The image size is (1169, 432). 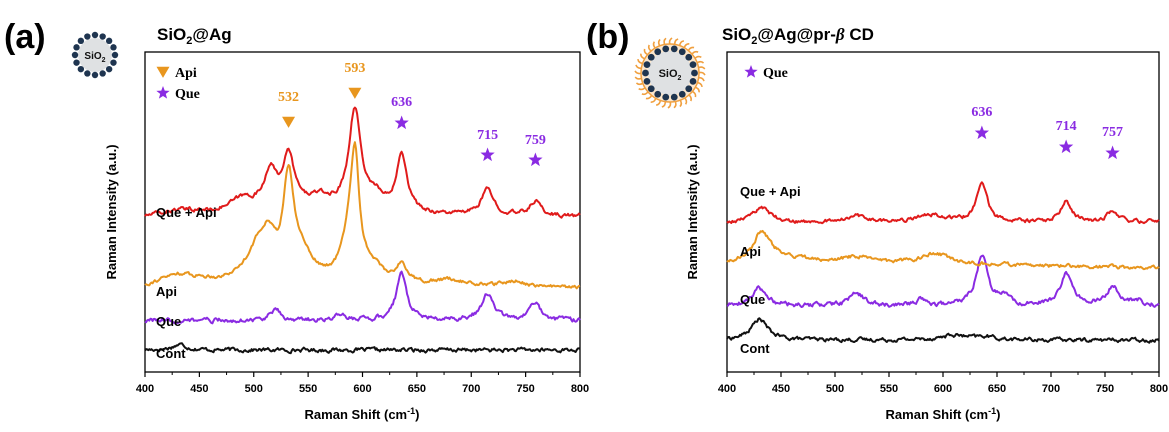 I want to click on x-tick-label: 750, so click(x=1105, y=389).